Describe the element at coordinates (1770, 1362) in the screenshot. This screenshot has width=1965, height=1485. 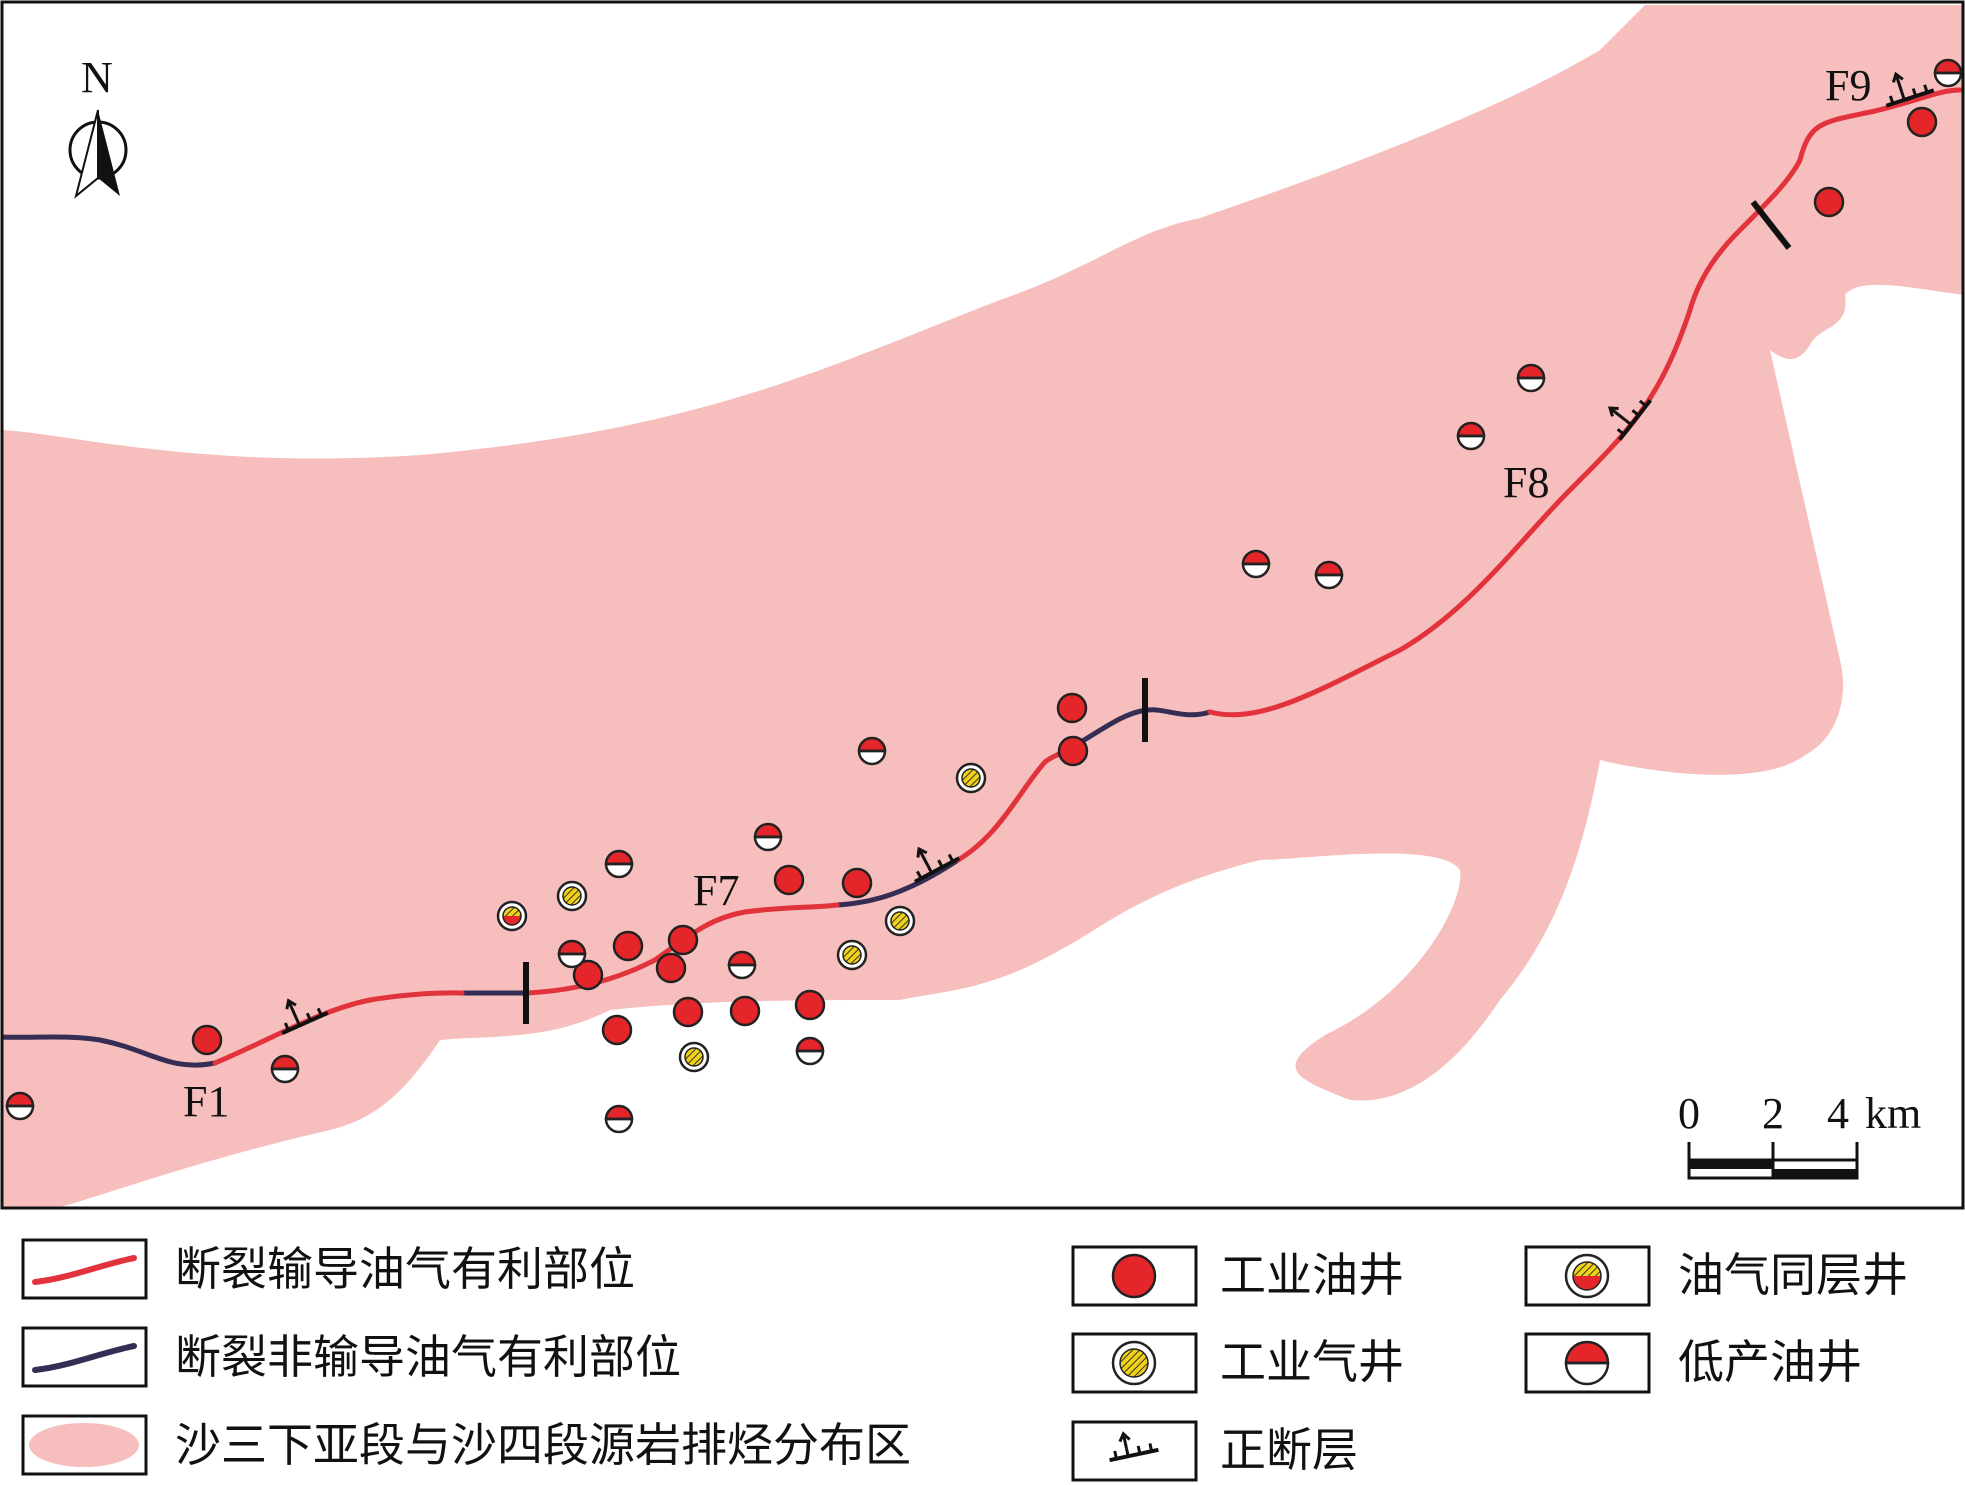
I see `legend-label-low-yield-oil: 低产油井` at that location.